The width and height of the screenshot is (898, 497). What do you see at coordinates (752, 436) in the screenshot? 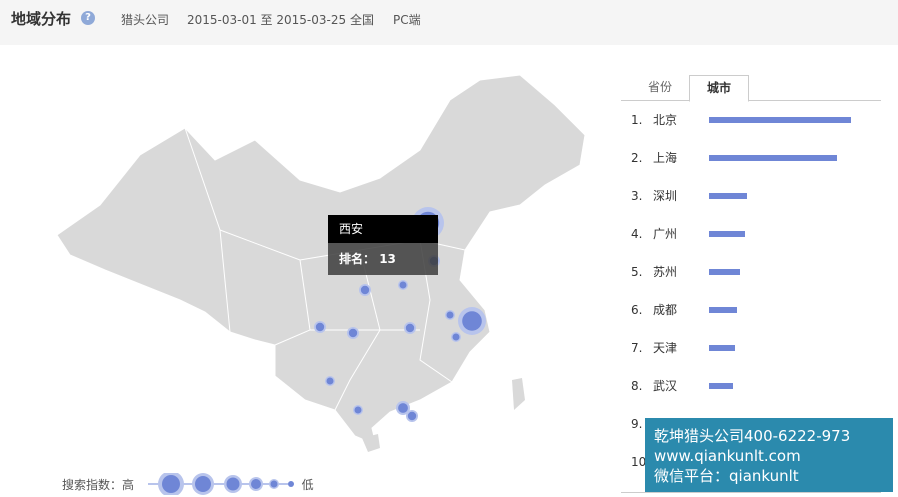
I see `banner-line: 乾坤猎头公司400-6222-973` at bounding box center [752, 436].